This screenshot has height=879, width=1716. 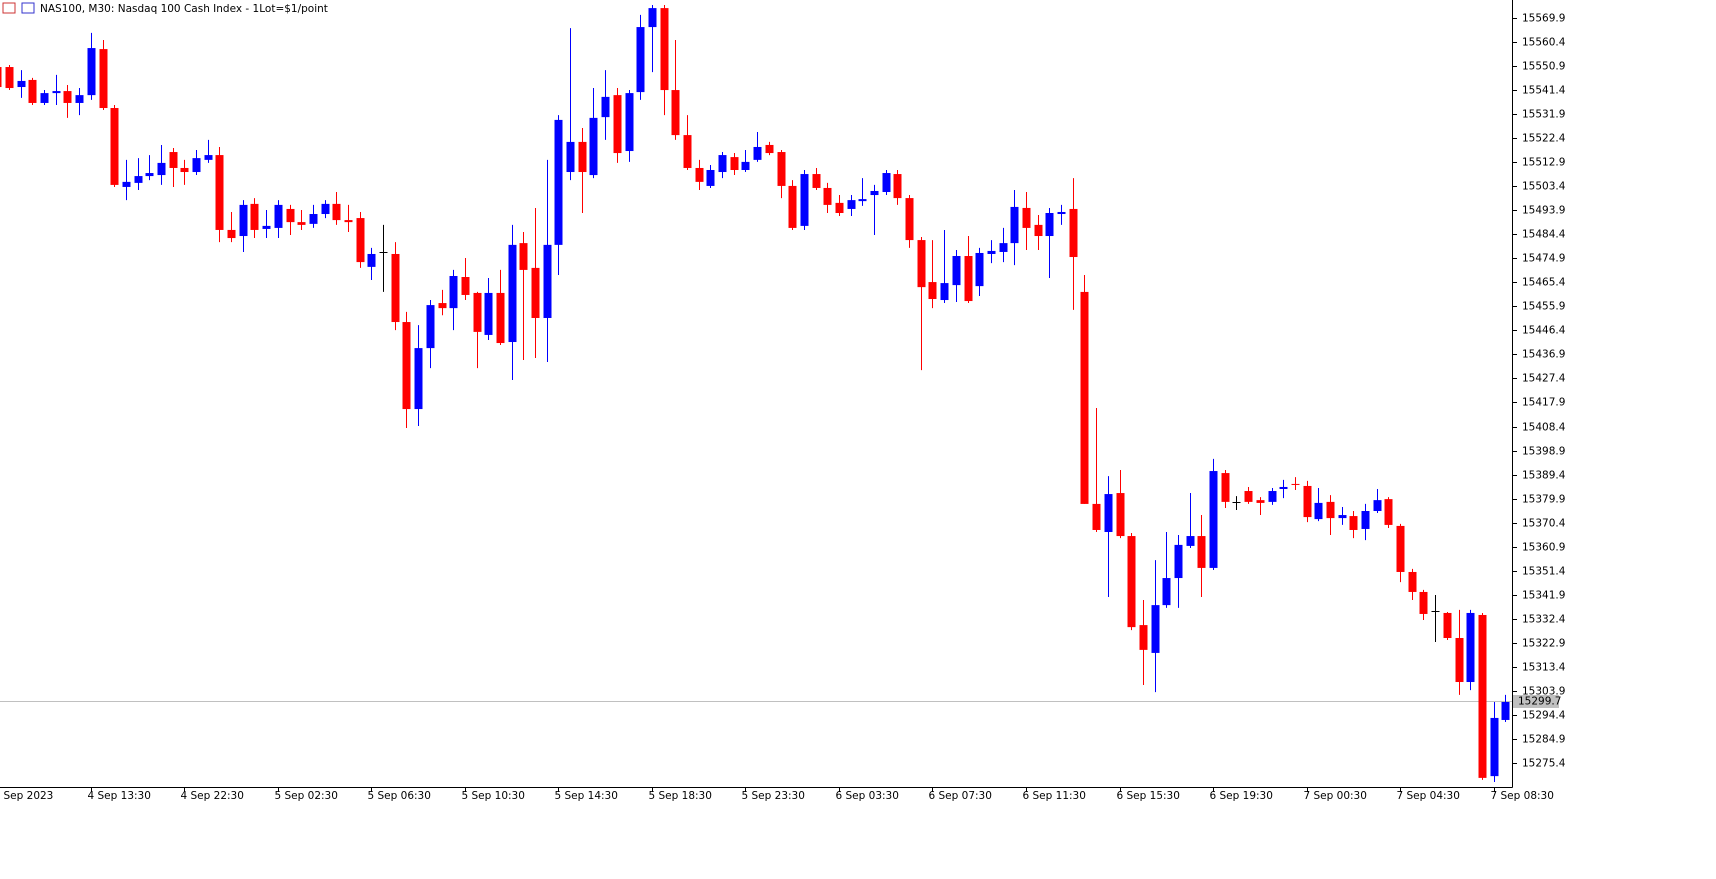 I want to click on y-tick-label: 15541.4, so click(x=1544, y=91).